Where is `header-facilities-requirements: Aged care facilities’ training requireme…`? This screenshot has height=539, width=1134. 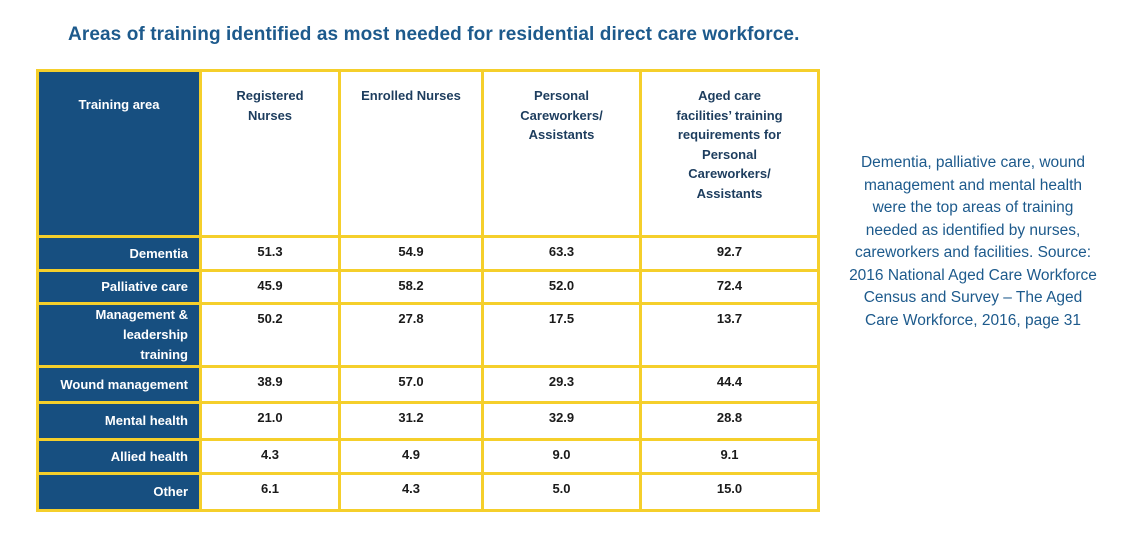
header-facilities-requirements: Aged care facilities’ training requireme… is located at coordinates (729, 153).